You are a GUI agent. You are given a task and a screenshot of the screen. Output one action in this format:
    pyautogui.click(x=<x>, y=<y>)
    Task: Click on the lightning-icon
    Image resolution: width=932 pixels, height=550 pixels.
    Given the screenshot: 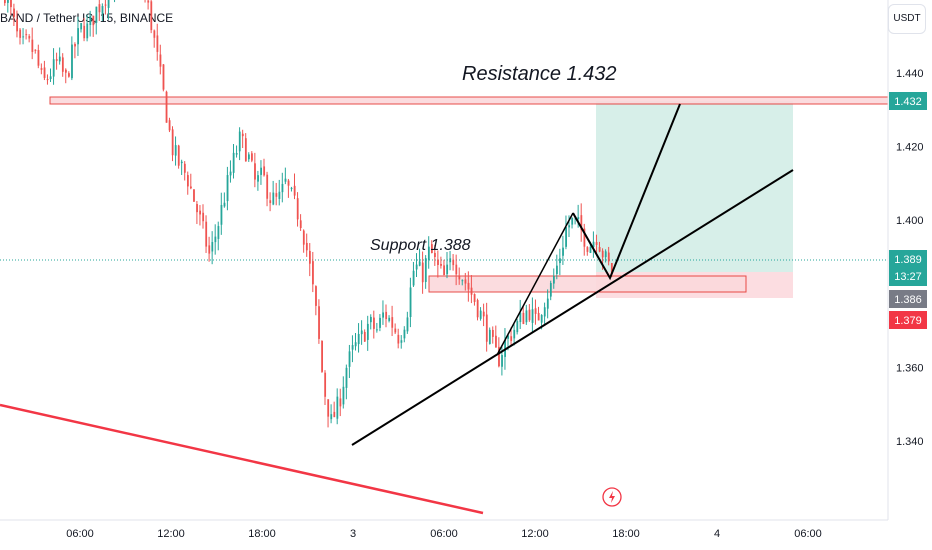 What is the action you would take?
    pyautogui.click(x=612, y=497)
    